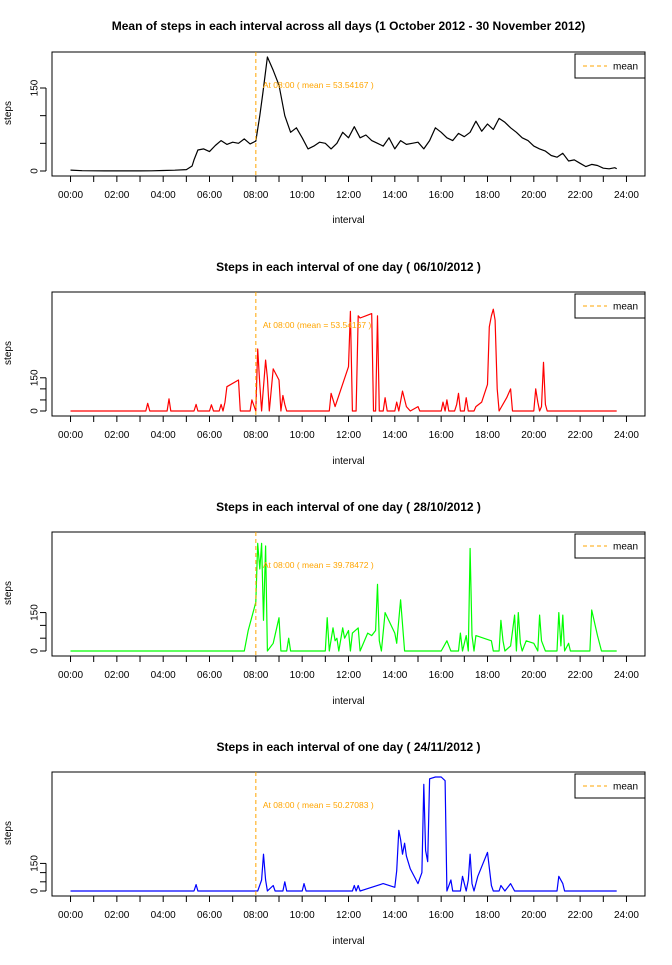 The width and height of the screenshot is (672, 965). What do you see at coordinates (318, 805) in the screenshot?
I see `mean-annotation: At 08:00 ( mean = 50.27083 )` at bounding box center [318, 805].